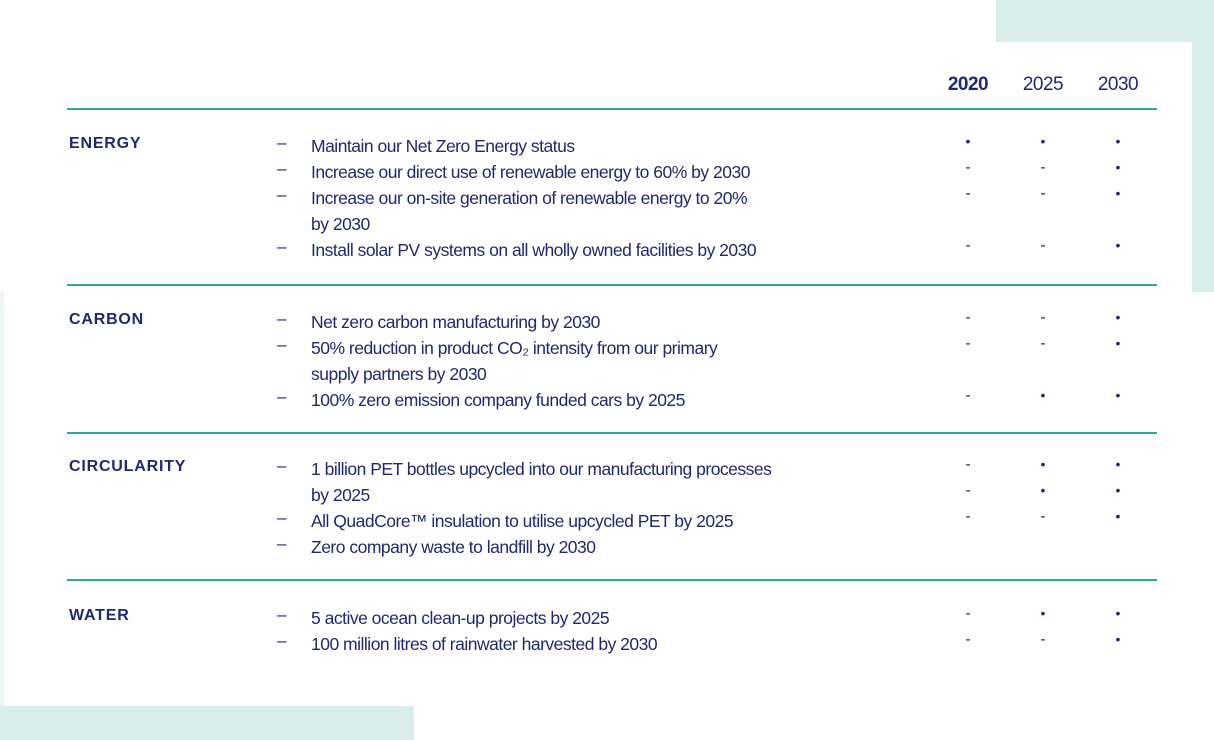 This screenshot has height=740, width=1214. I want to click on target-row: by 2025 - • •, so click(607, 495).